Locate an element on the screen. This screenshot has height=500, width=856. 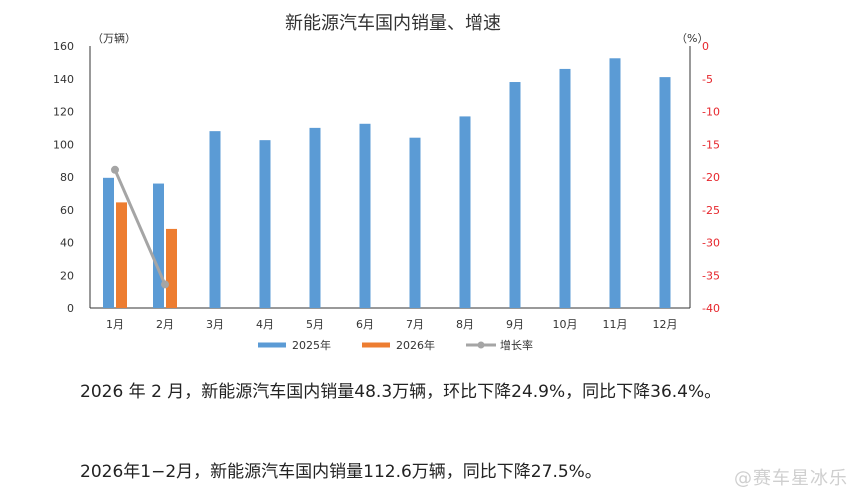
legend-label: 2026年 is located at coordinates (415, 345).